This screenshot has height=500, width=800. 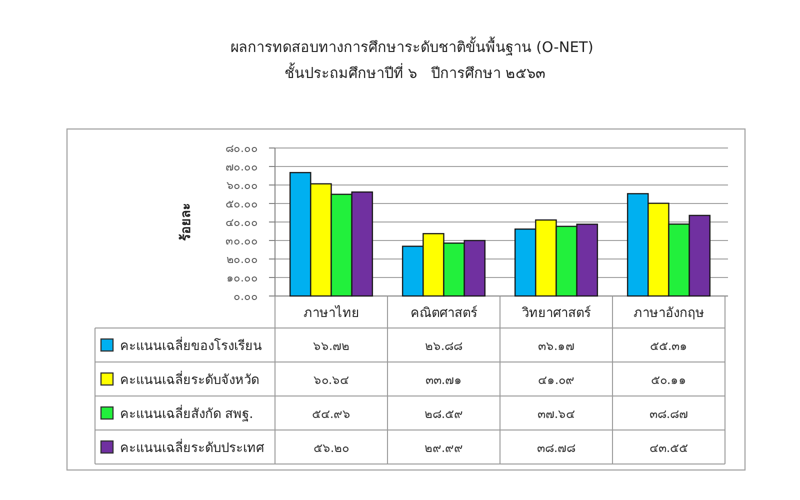 What do you see at coordinates (191, 345) in the screenshot?
I see `legend-label: คะแนนเฉลี่ยของโรงเรียน` at bounding box center [191, 345].